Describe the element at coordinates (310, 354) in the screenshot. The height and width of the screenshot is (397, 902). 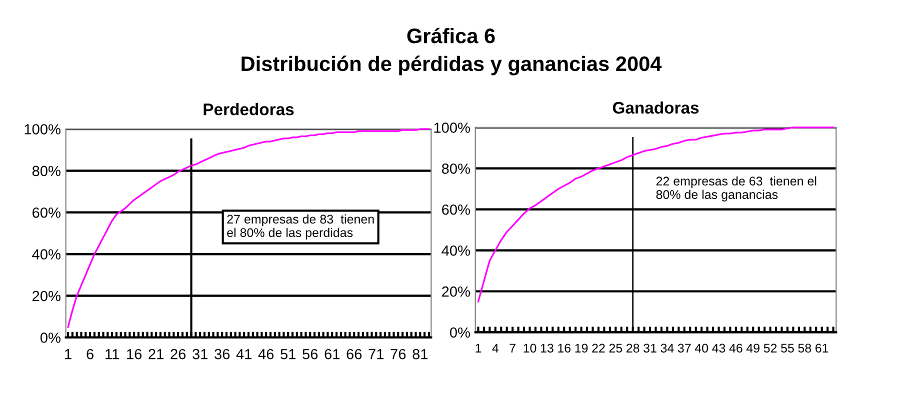
I see `x-tick-label: 56` at that location.